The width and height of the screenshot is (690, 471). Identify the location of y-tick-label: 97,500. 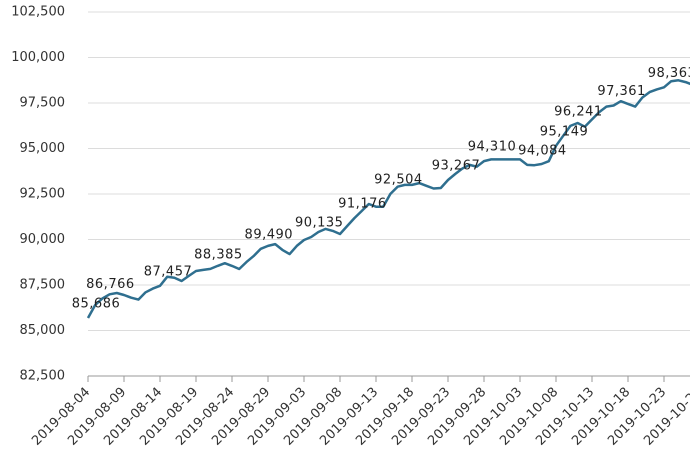
(43, 103).